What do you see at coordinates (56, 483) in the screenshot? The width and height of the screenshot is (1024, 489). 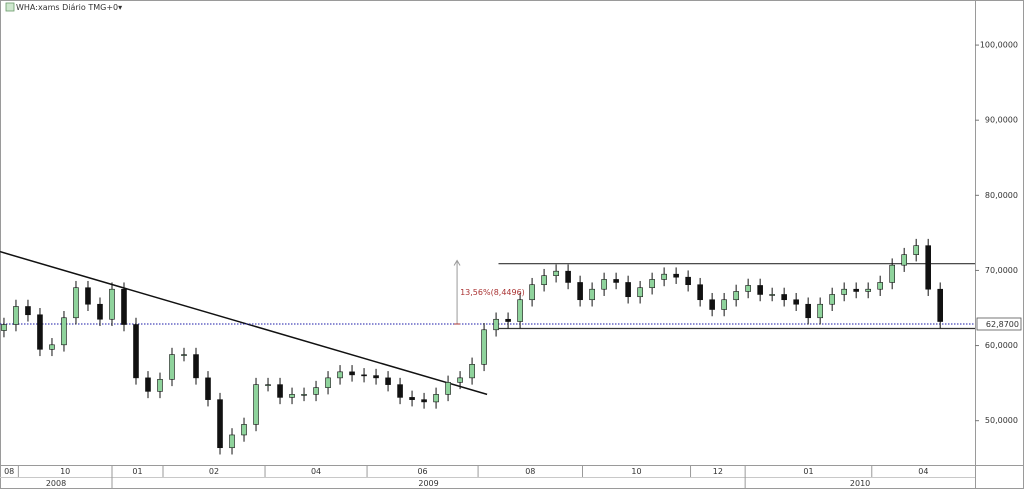 I see `x-tick-label: 2008` at bounding box center [56, 483].